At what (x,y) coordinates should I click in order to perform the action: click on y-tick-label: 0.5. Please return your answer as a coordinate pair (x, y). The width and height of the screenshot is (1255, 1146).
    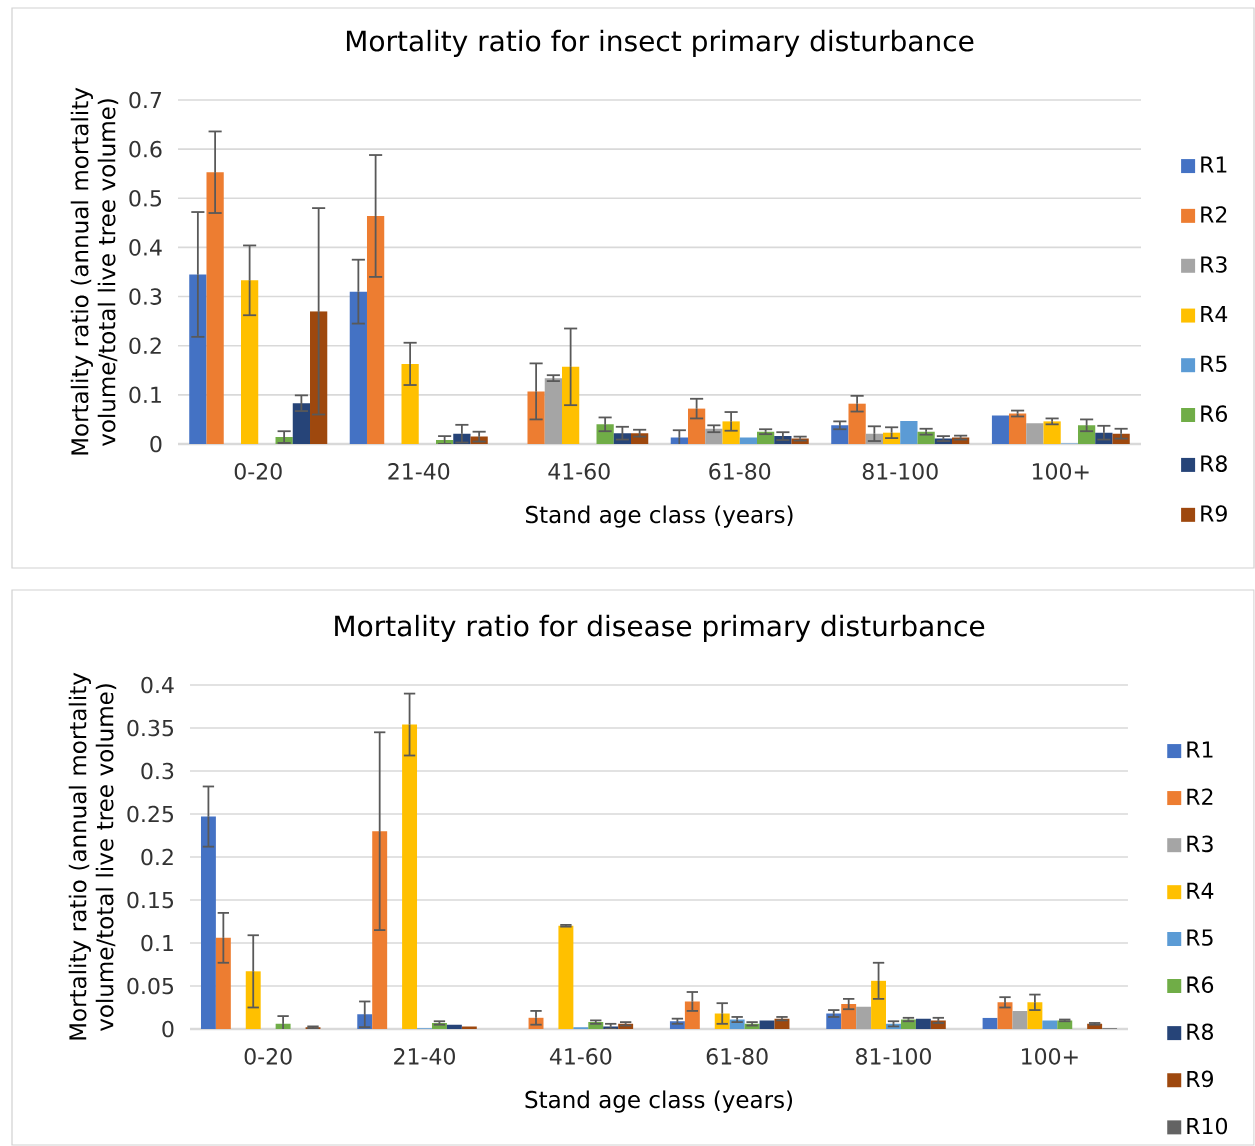
    Looking at the image, I should click on (145, 198).